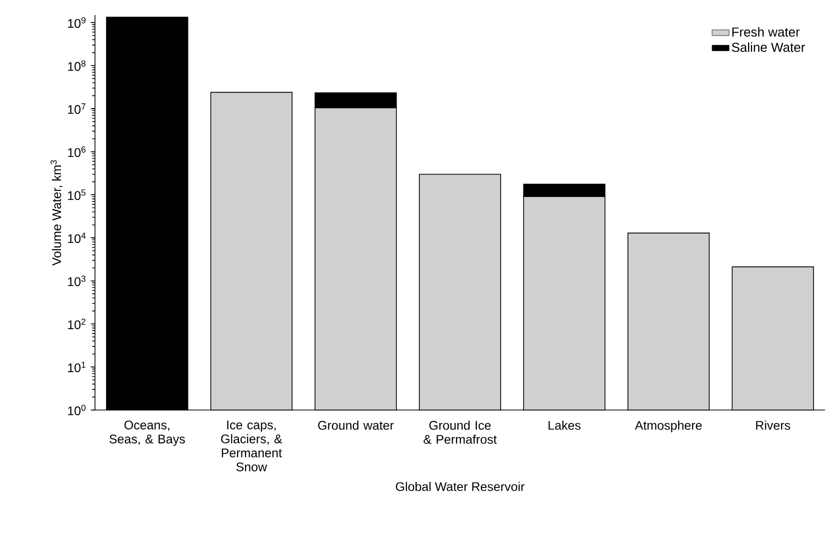 Image resolution: width=839 pixels, height=548 pixels. I want to click on x-tick-label: Ground Ice & Permafrost, so click(460, 432).